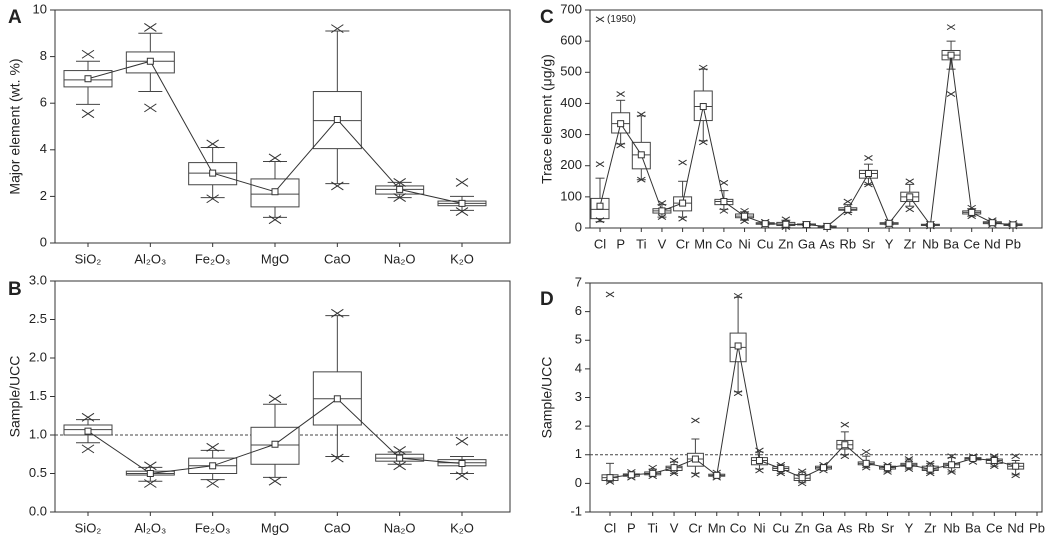  I want to click on x-tick-label: K₂O, so click(462, 258).